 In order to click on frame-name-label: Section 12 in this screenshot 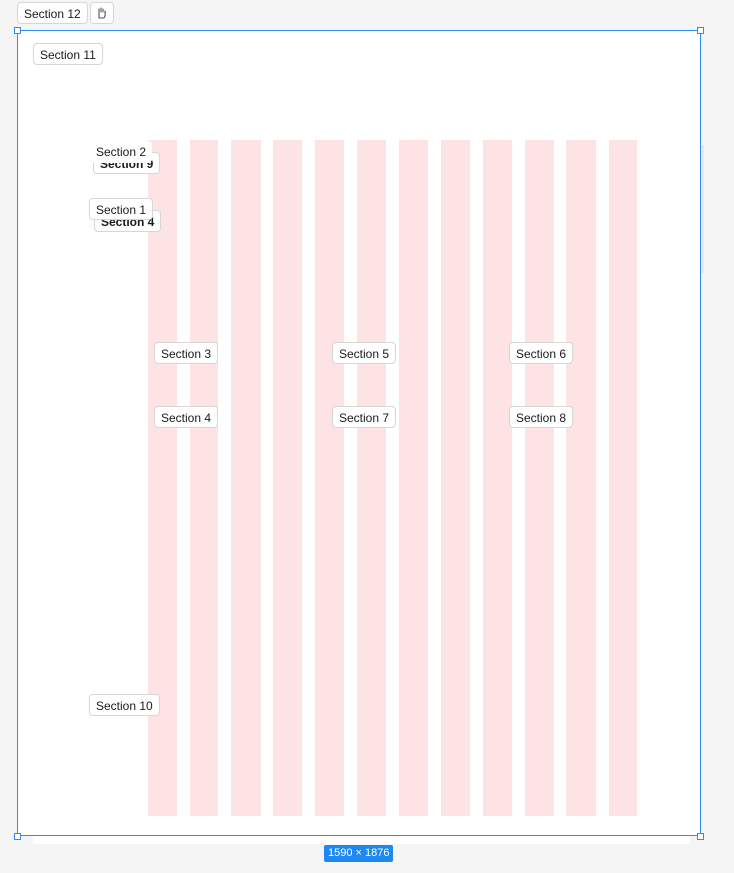, I will do `click(52, 13)`.